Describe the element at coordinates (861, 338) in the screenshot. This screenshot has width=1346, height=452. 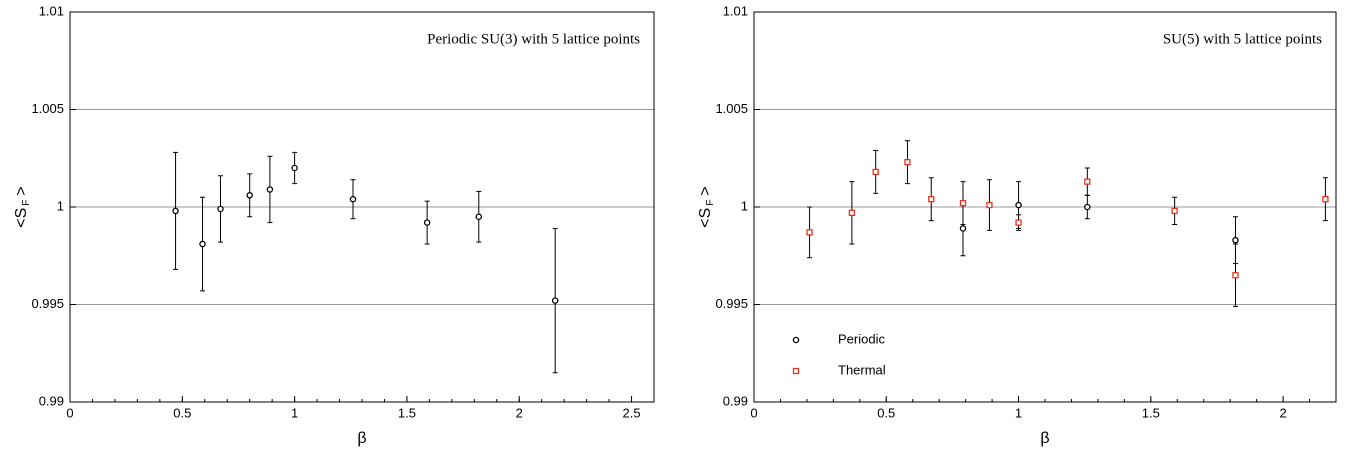
I see `legend-label: Periodic` at that location.